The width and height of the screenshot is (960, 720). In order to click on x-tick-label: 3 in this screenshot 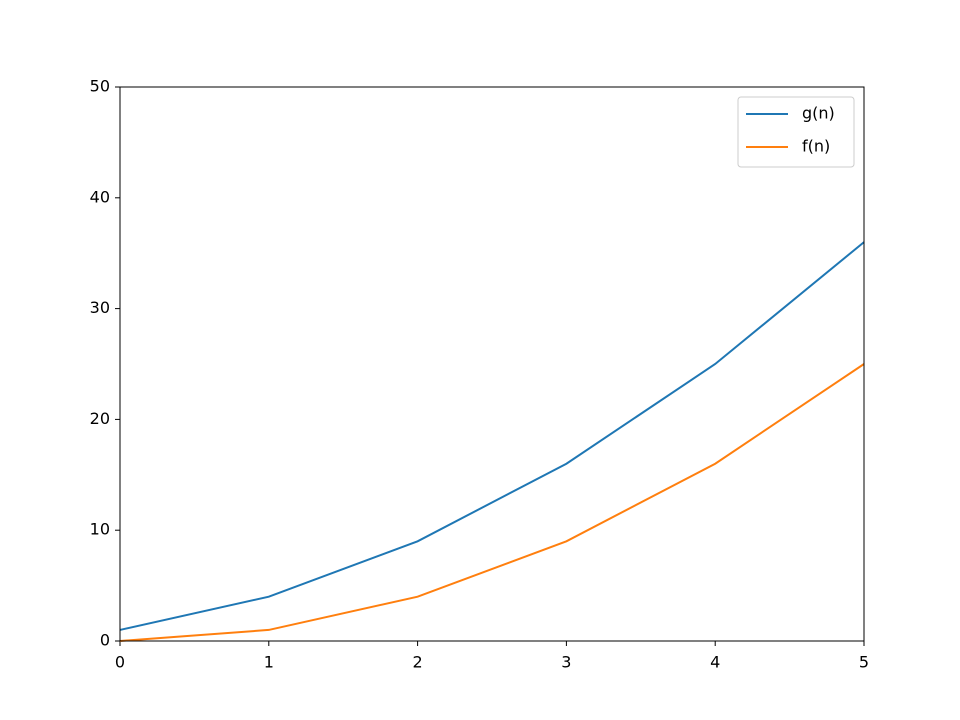, I will do `click(566, 662)`.